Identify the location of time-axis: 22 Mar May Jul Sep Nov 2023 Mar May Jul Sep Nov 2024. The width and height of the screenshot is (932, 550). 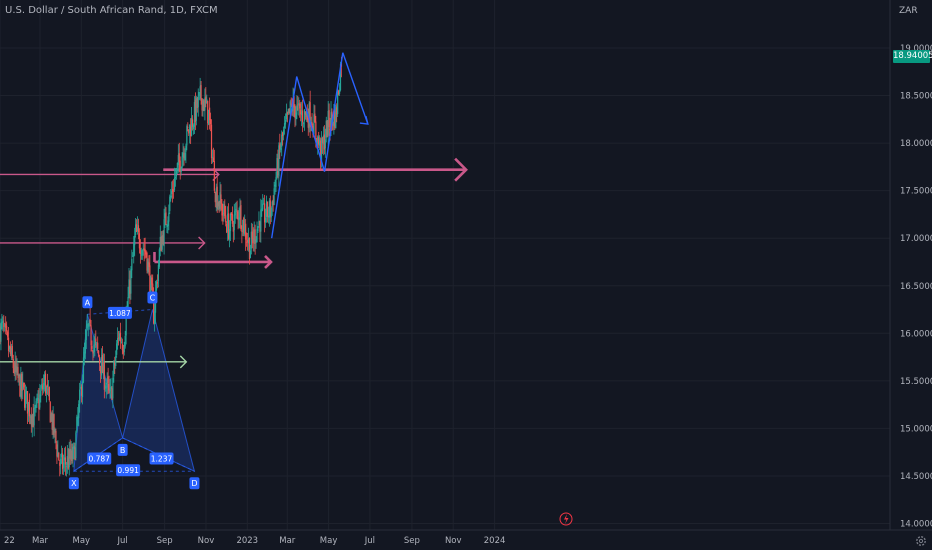
(254, 541).